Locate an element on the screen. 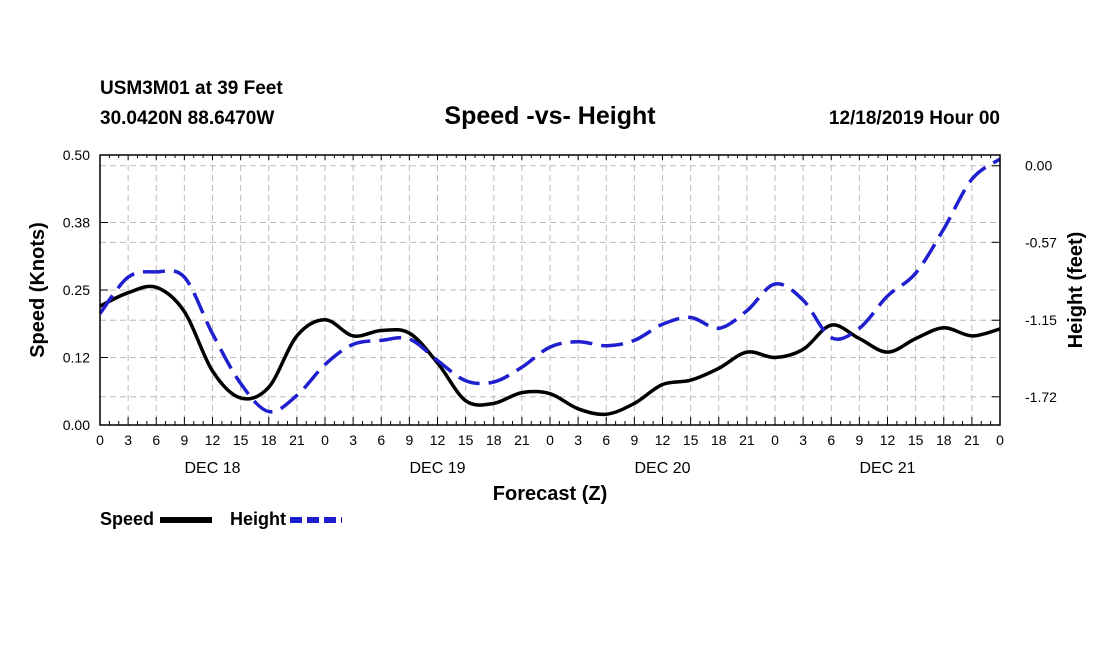 This screenshot has height=650, width=1100. coords-label: 30.0420N 88.6470W is located at coordinates (187, 118).